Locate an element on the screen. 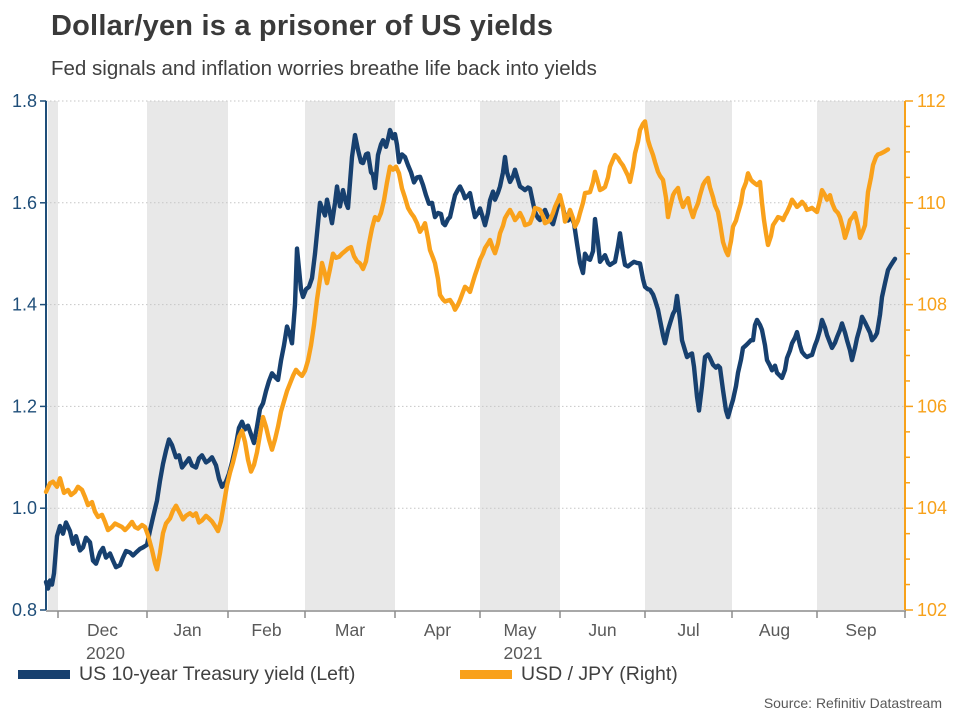 This screenshot has height=720, width=960. source-note: Source: Refinitiv Datastream is located at coordinates (852, 703).